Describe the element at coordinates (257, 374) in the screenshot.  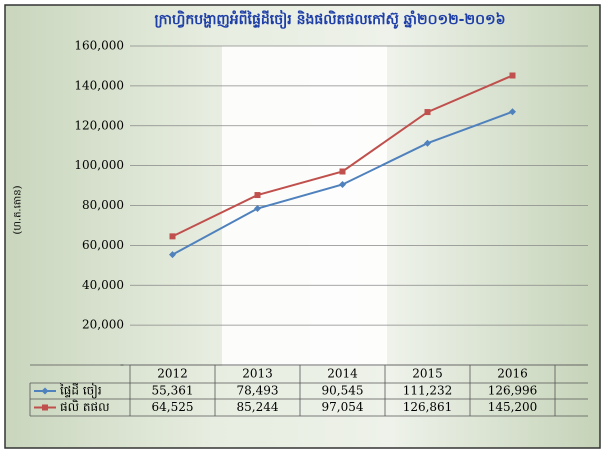
I see `x-tick-label: 2013` at that location.